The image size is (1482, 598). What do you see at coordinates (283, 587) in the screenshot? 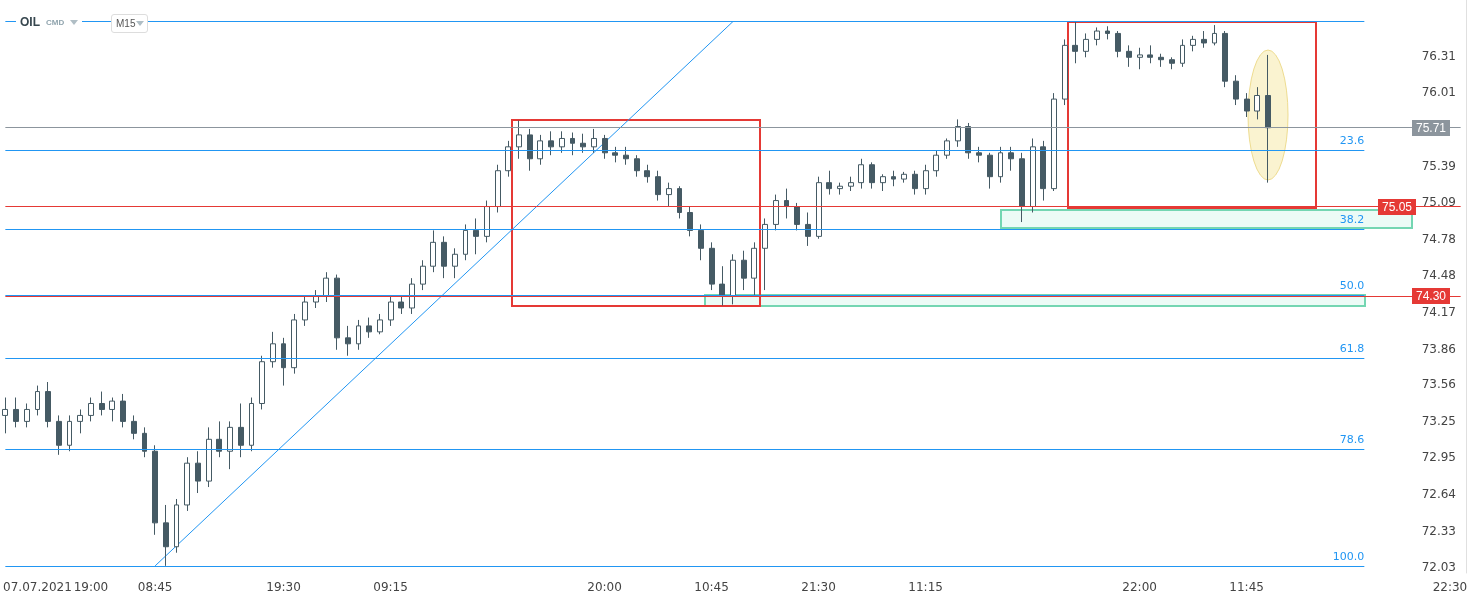
I see `x-tick-label: 19:30` at bounding box center [283, 587].